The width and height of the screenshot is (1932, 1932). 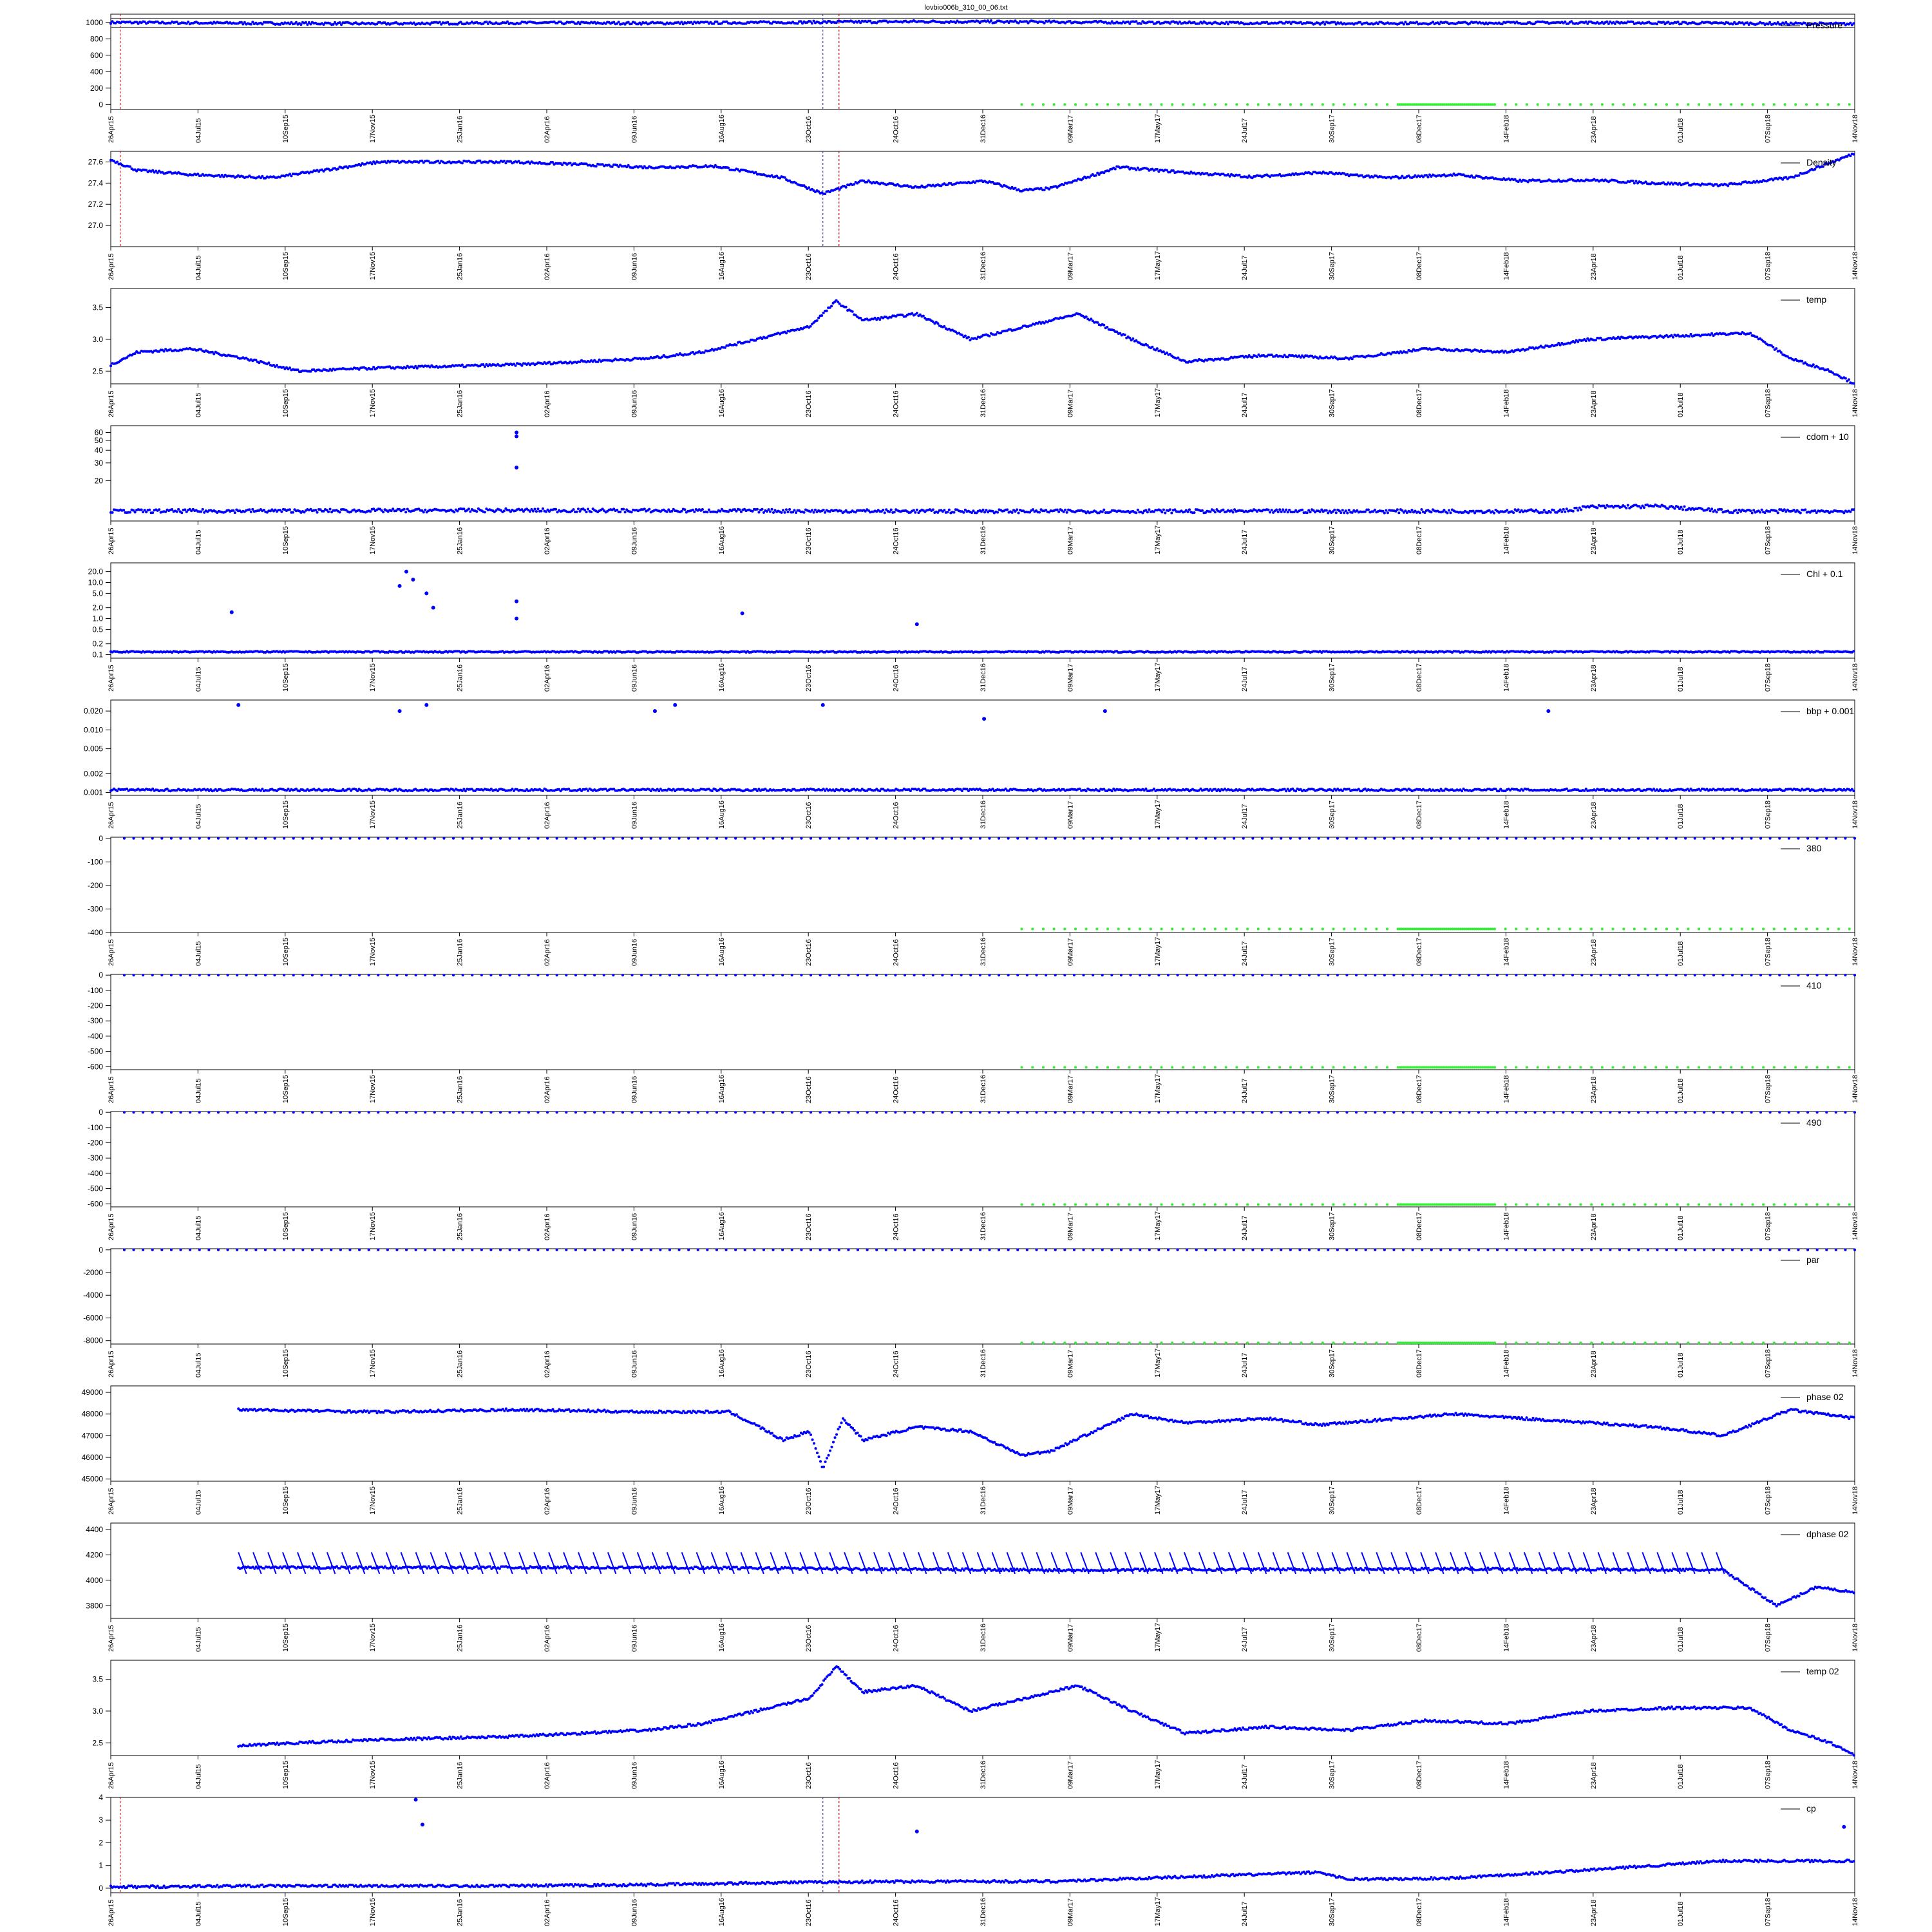 I want to click on series-trace-cp, so click(x=982, y=1874).